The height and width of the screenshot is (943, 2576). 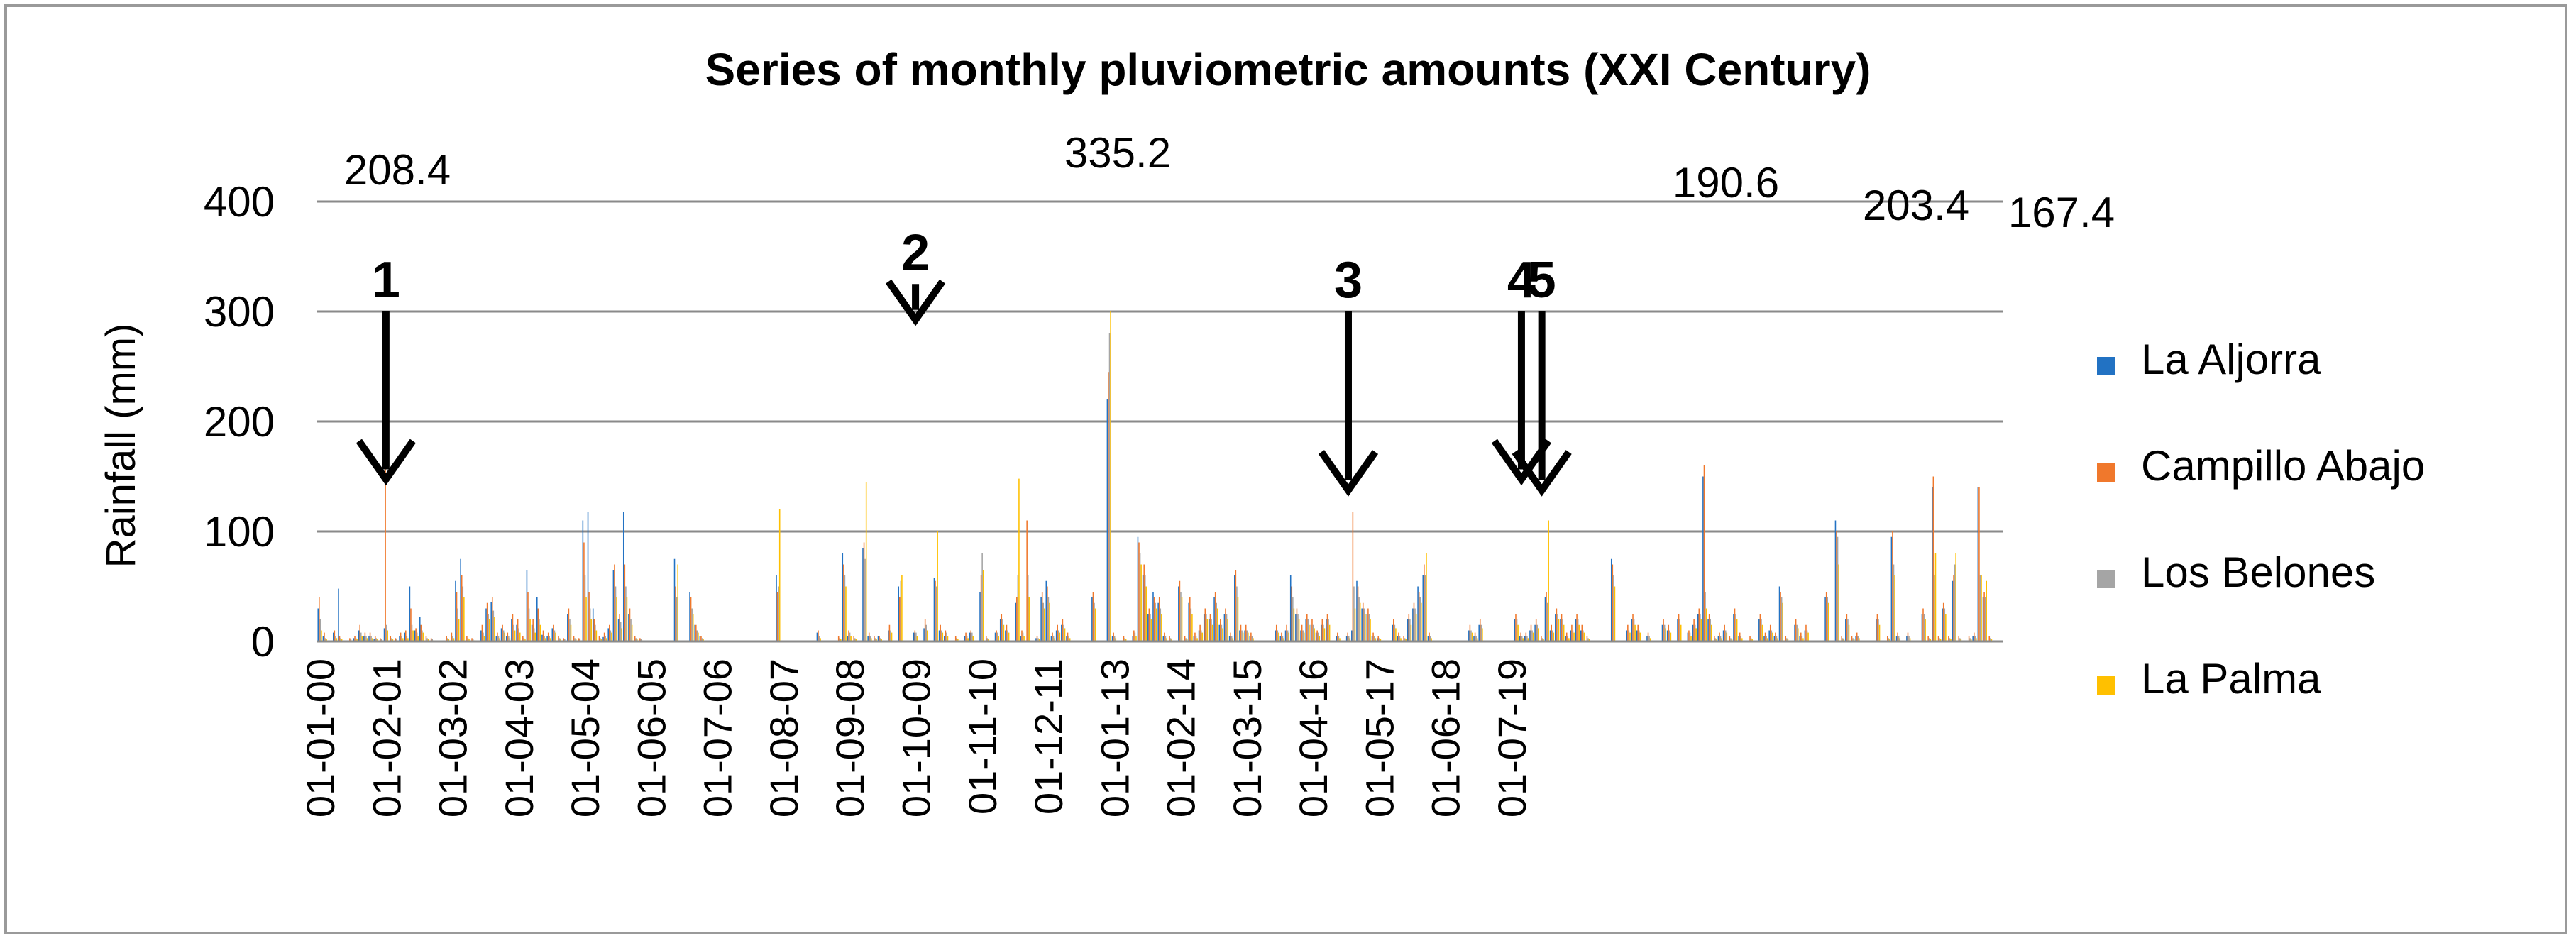 What do you see at coordinates (915, 253) in the screenshot?
I see `annotation-number: 2` at bounding box center [915, 253].